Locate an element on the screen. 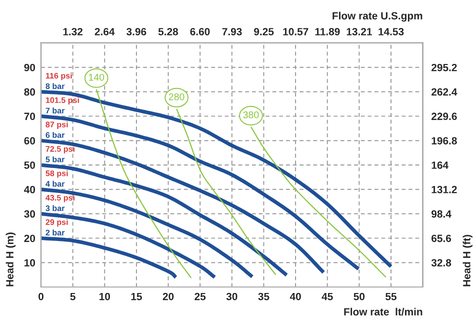 The height and width of the screenshot is (328, 474). y2-tick-label: 295.2 is located at coordinates (444, 68).